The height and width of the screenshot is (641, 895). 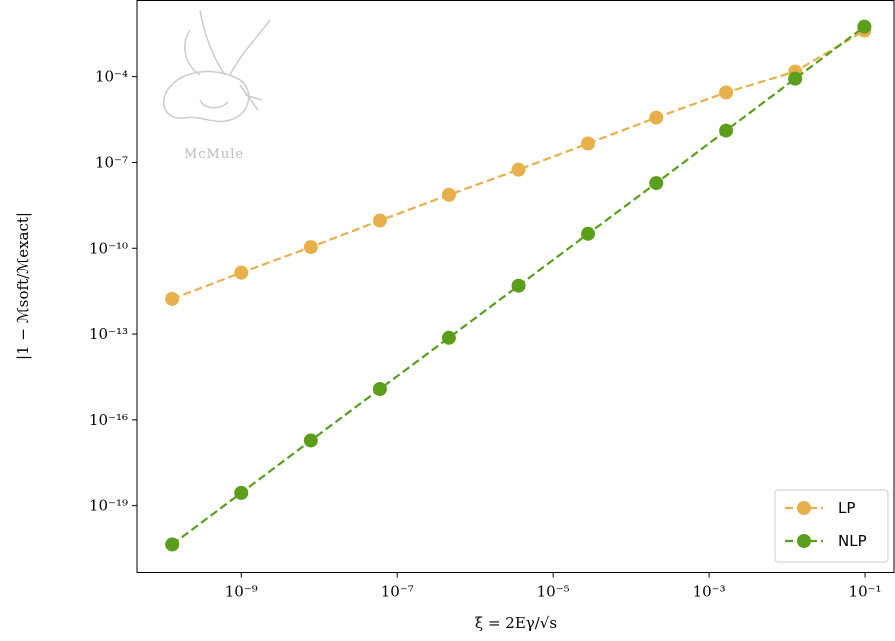 I want to click on x-axis-label: ξ = 2Eγ/√s, so click(x=516, y=623).